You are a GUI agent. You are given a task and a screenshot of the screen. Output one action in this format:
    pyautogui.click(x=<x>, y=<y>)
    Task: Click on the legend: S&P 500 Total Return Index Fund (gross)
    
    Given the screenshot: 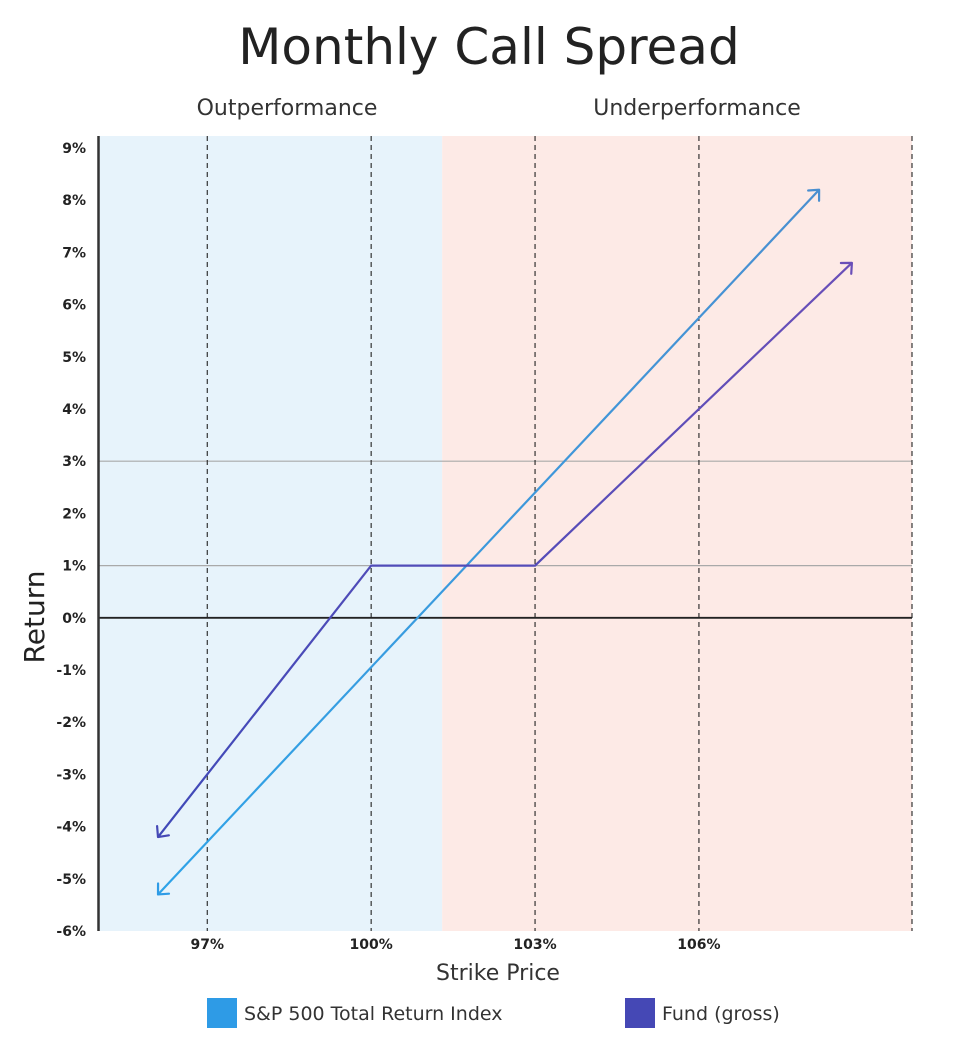 What is the action you would take?
    pyautogui.click(x=493, y=1013)
    